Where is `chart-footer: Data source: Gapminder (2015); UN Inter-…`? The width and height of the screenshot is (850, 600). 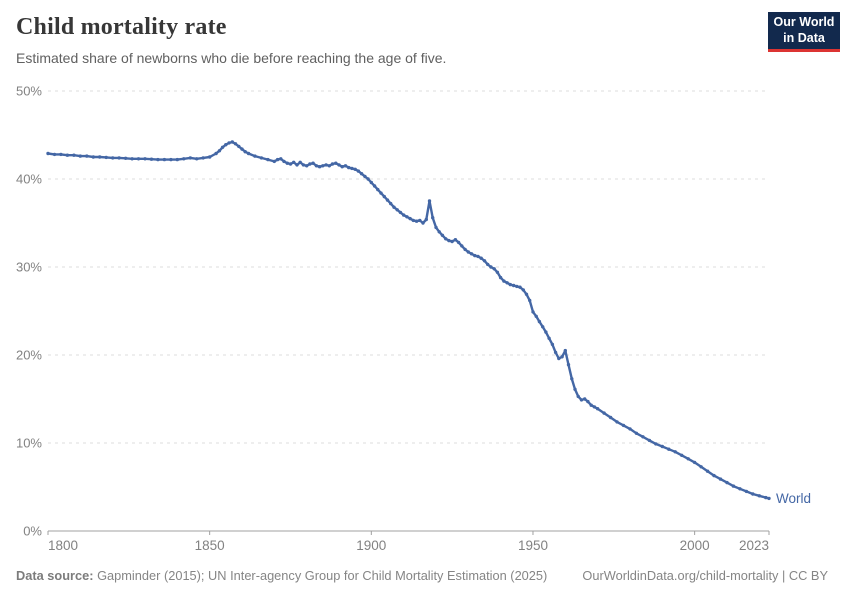
chart-footer: Data source: Gapminder (2015); UN Inter-… is located at coordinates (422, 575).